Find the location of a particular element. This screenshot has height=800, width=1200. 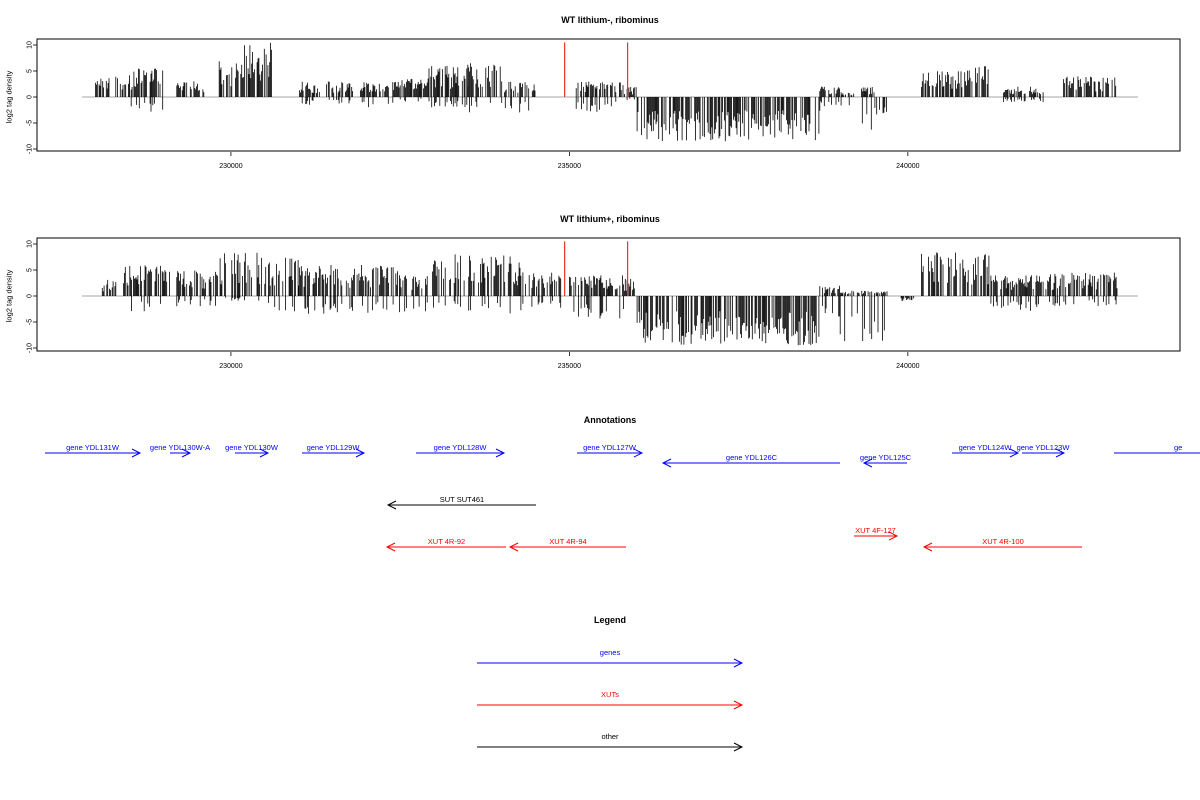

annotation-feature: XUT 4R-92 is located at coordinates (445, 544).